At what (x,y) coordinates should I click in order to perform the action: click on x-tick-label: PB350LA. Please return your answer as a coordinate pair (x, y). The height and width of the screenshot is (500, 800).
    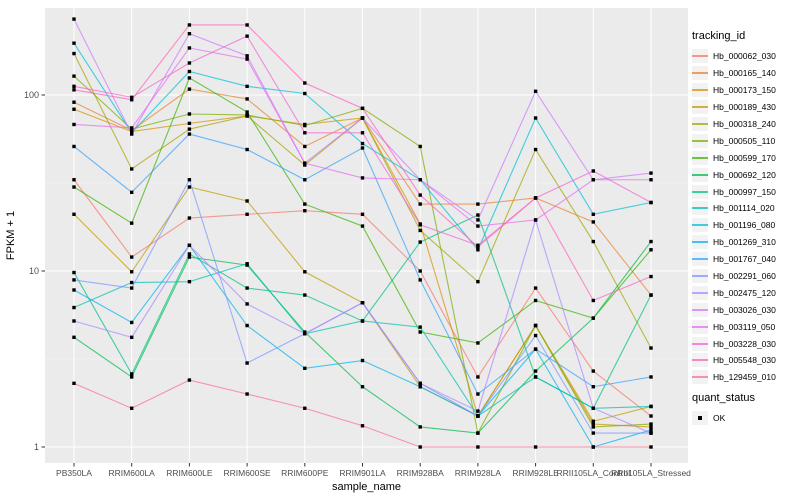
    Looking at the image, I should click on (74, 473).